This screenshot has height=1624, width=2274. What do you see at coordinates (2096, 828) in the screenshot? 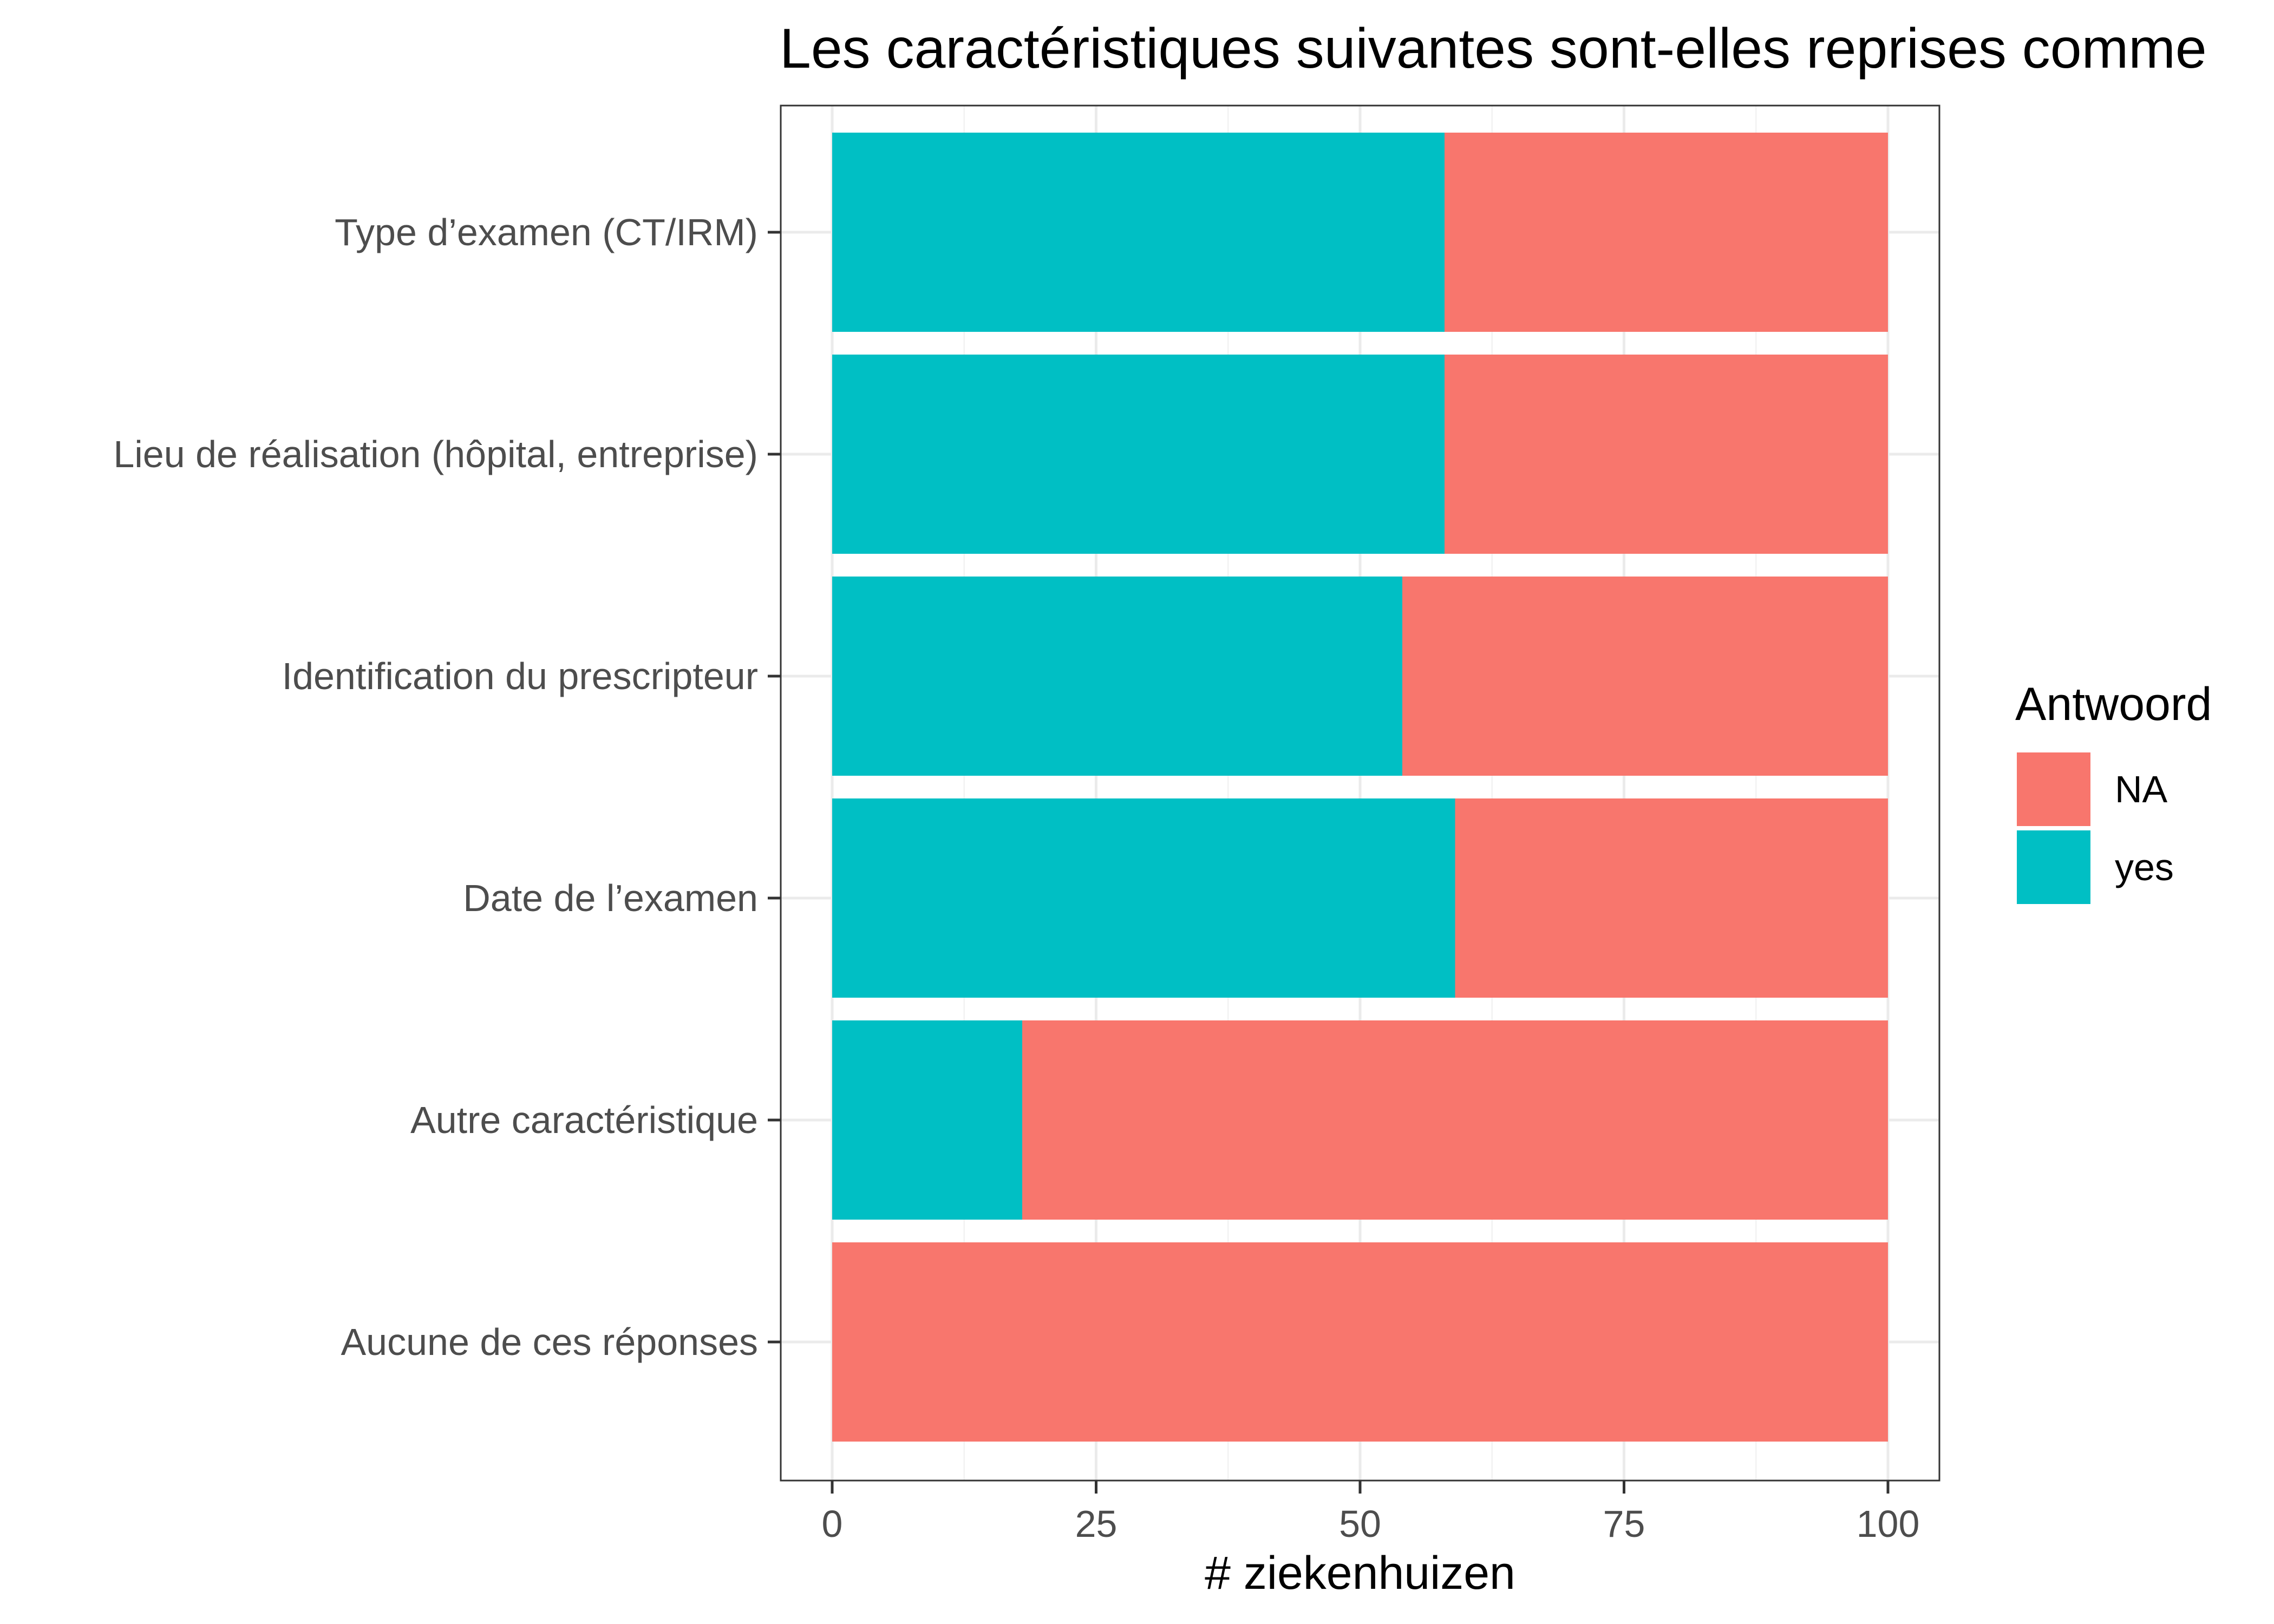
I see `legend-entries: NA yes` at bounding box center [2096, 828].